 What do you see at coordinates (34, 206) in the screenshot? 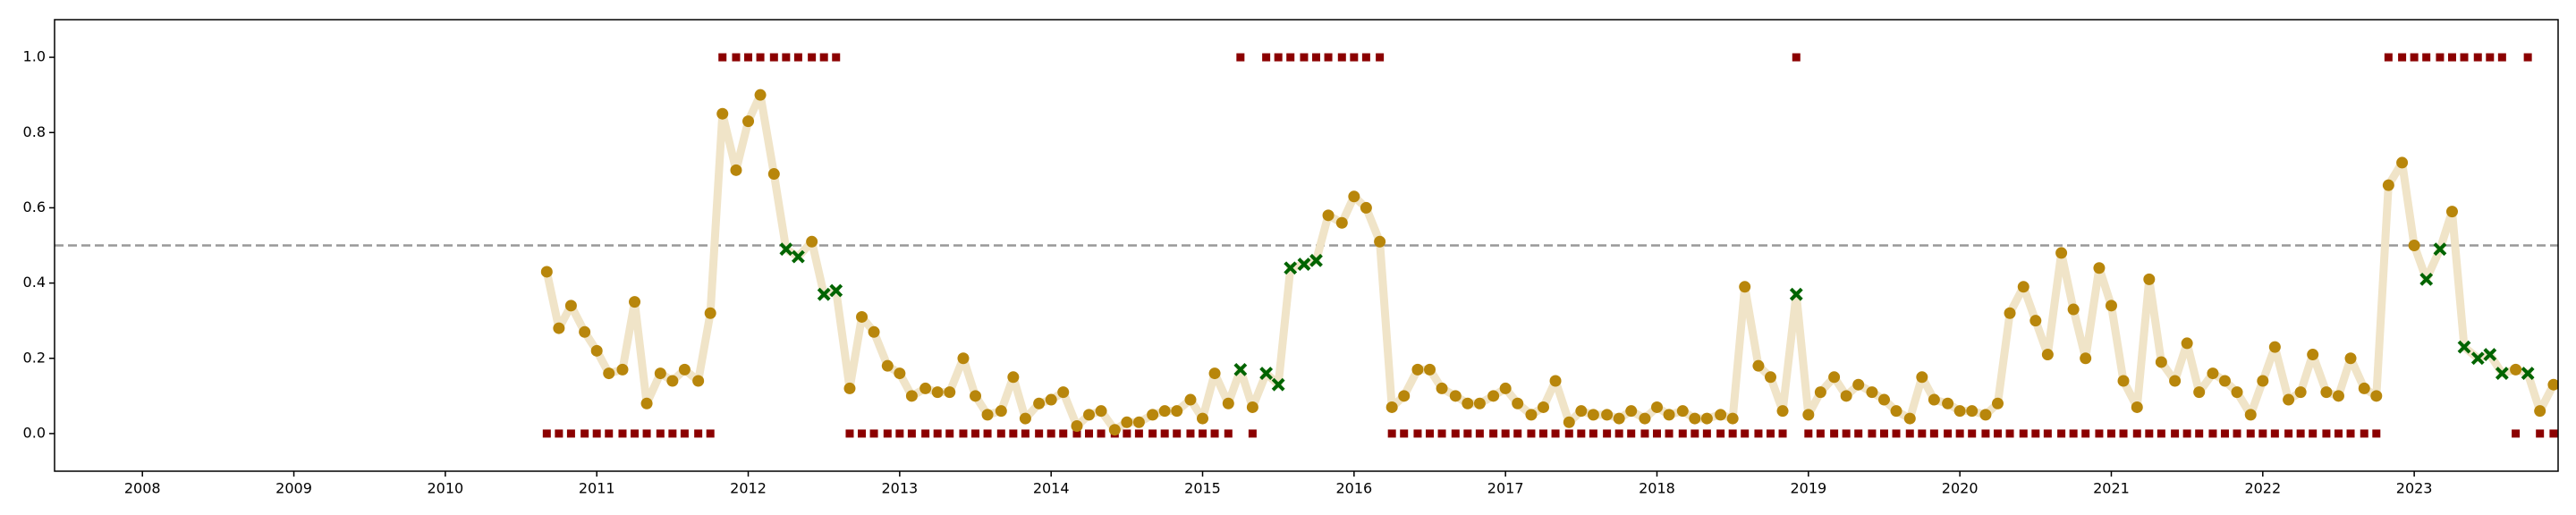
I see `y-tick-label: 0.6` at bounding box center [34, 206].